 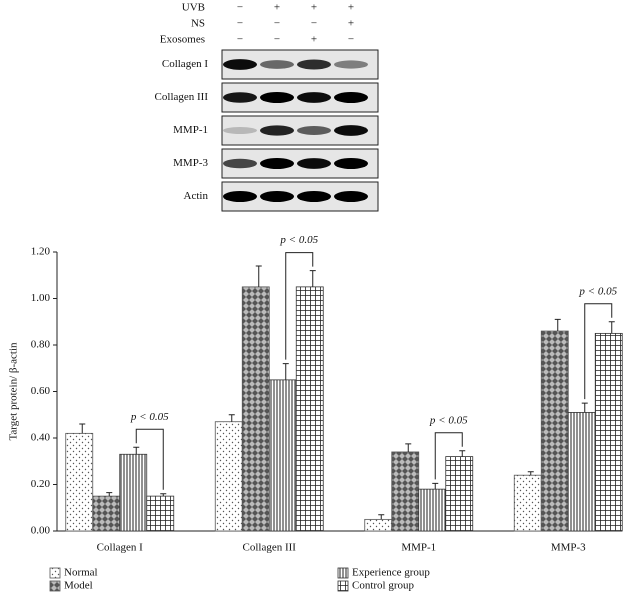 I want to click on legend-label: Normal, so click(x=81, y=573).